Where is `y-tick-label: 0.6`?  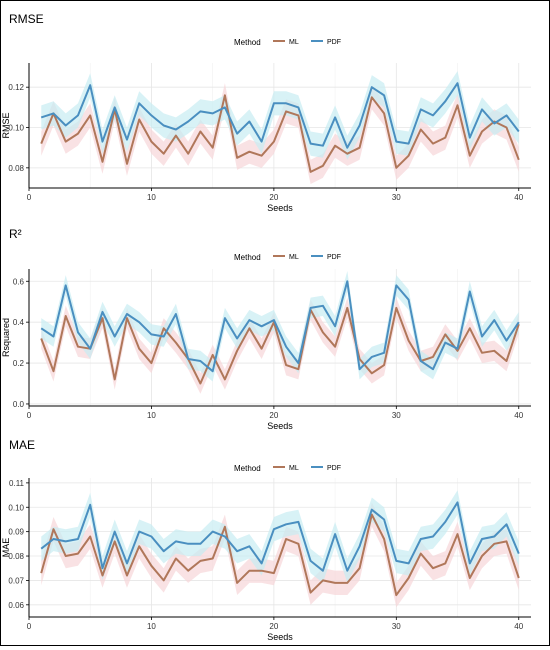 y-tick-label: 0.6 is located at coordinates (19, 281).